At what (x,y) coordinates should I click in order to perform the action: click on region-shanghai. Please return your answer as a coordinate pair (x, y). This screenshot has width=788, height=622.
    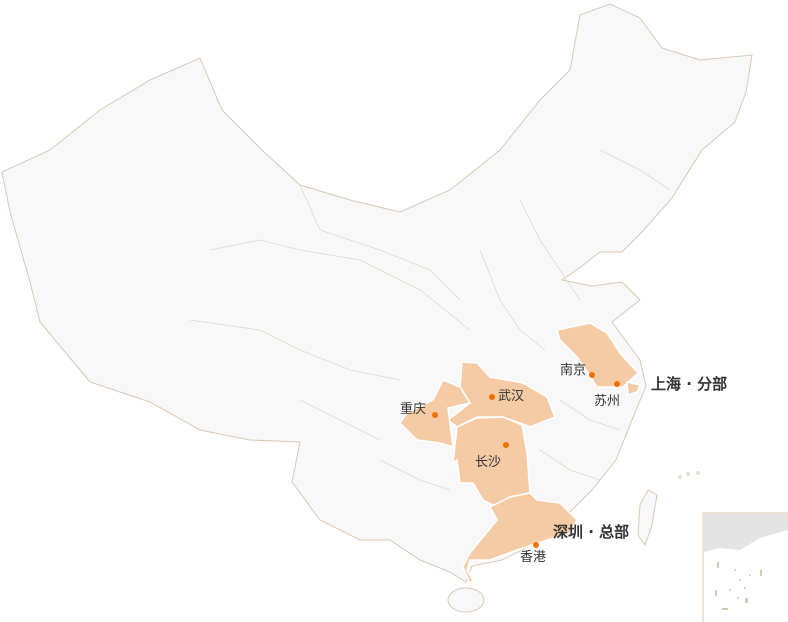
    Looking at the image, I should click on (634, 389).